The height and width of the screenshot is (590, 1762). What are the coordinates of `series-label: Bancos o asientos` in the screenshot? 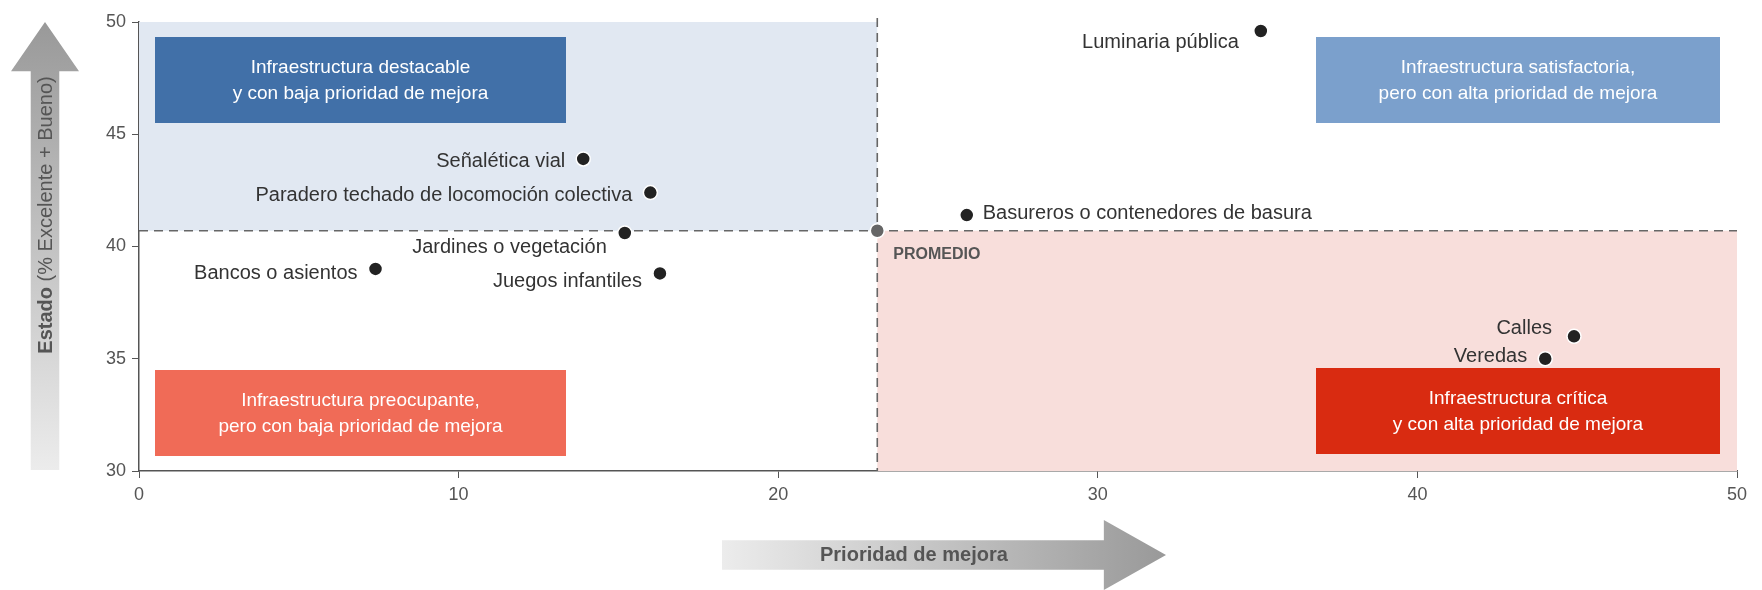 It's located at (276, 272).